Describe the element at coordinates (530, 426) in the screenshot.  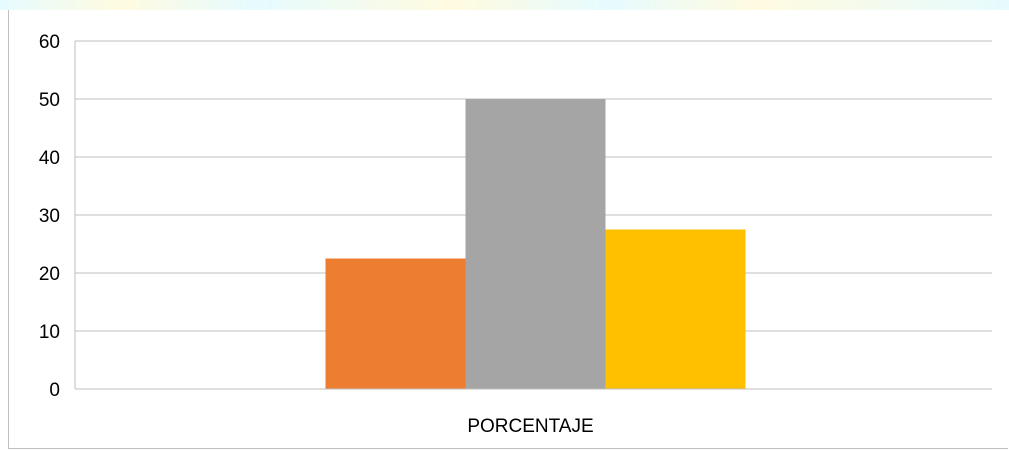
I see `x-category-label: PORCENTAJE` at that location.